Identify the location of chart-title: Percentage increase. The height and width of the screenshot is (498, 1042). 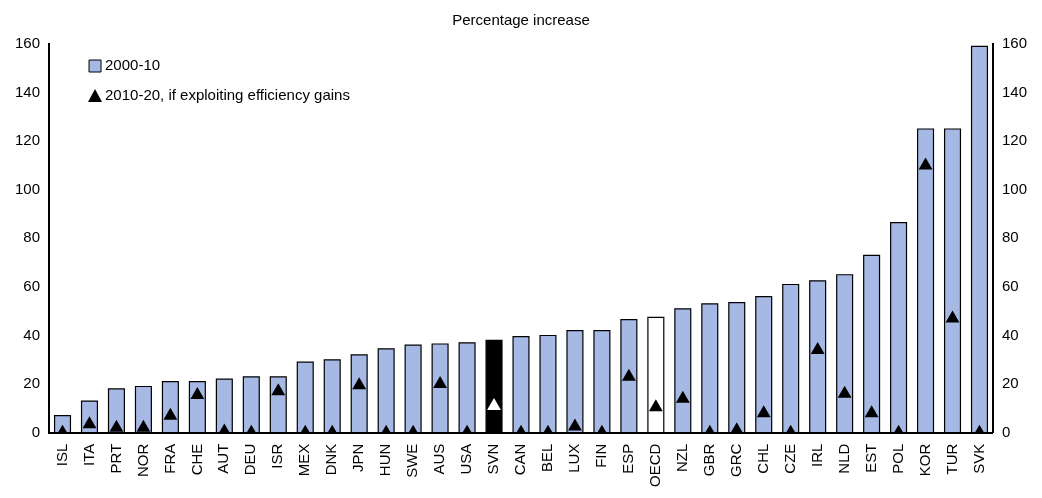
(521, 20).